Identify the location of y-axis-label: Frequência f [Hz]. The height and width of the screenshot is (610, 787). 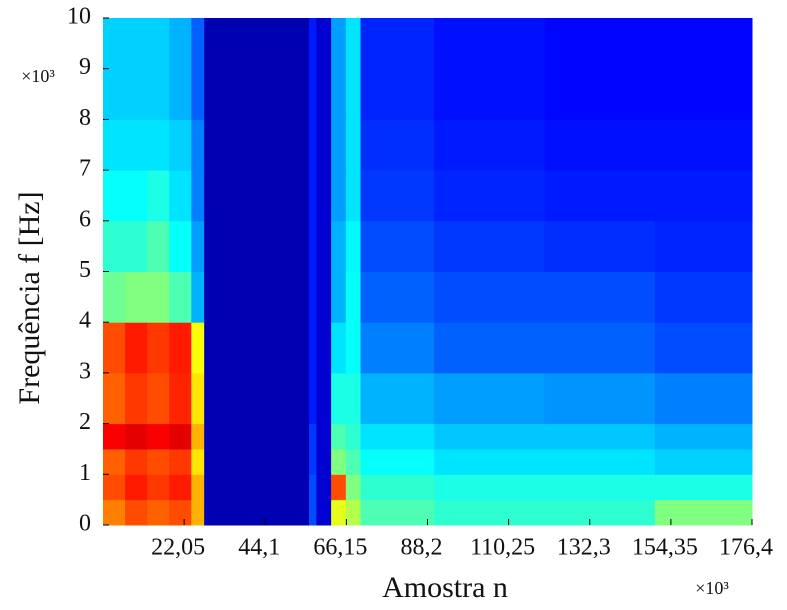
(29, 297).